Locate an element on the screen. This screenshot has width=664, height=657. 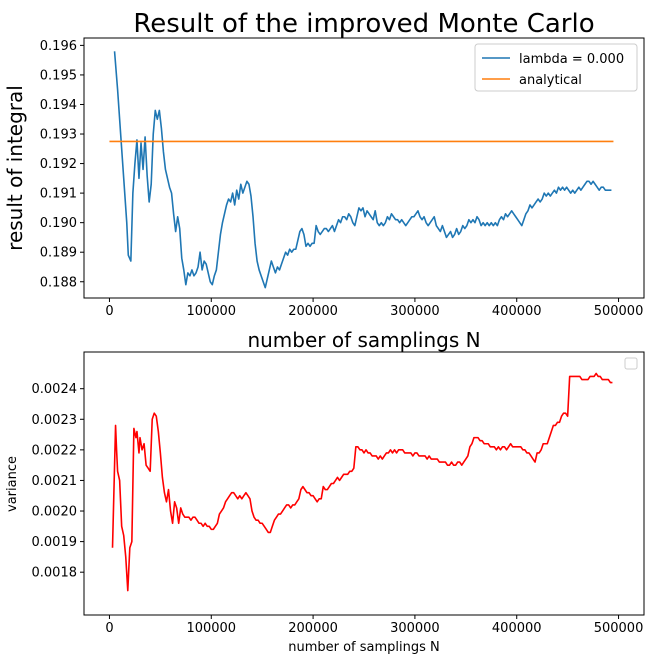
top-chart-y-tick-label: 0.196 is located at coordinates (58, 46).